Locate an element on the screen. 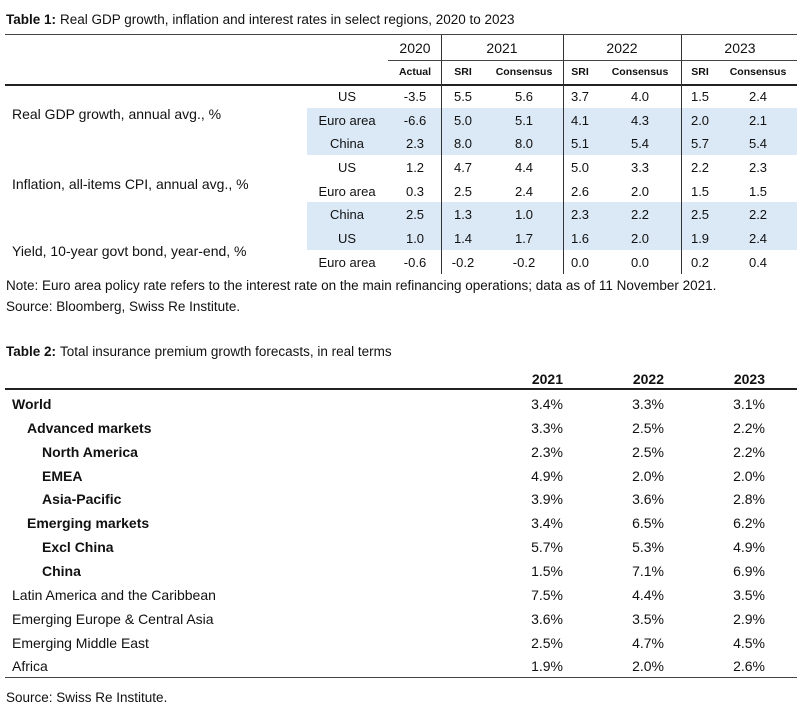 This screenshot has width=800, height=720. year-header: 2023 is located at coordinates (740, 48).